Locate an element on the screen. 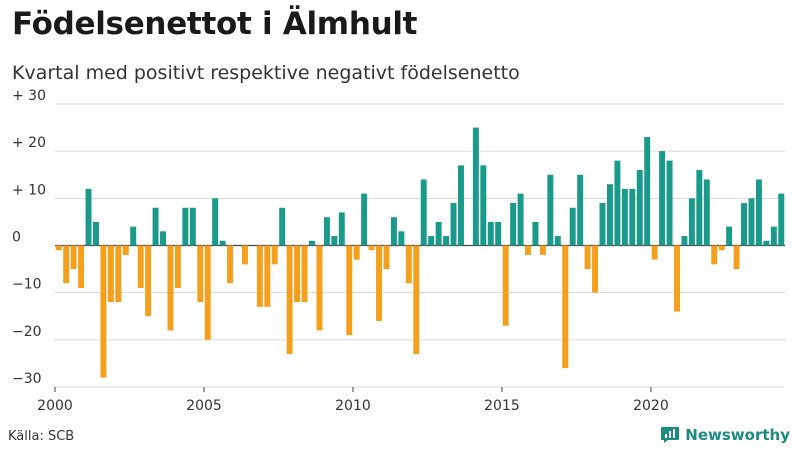  chart-title: Födelsenettot i Älmhult is located at coordinates (215, 24).